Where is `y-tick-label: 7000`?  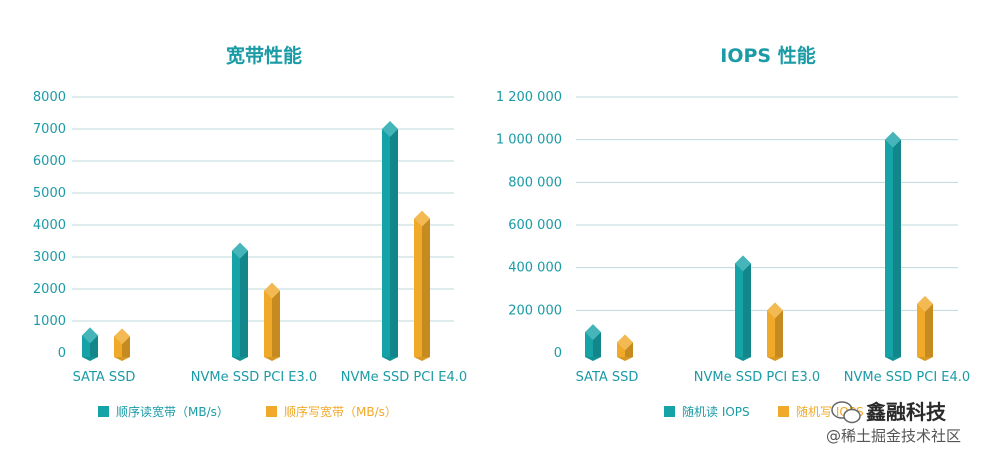
y-tick-label: 7000 is located at coordinates (49, 129).